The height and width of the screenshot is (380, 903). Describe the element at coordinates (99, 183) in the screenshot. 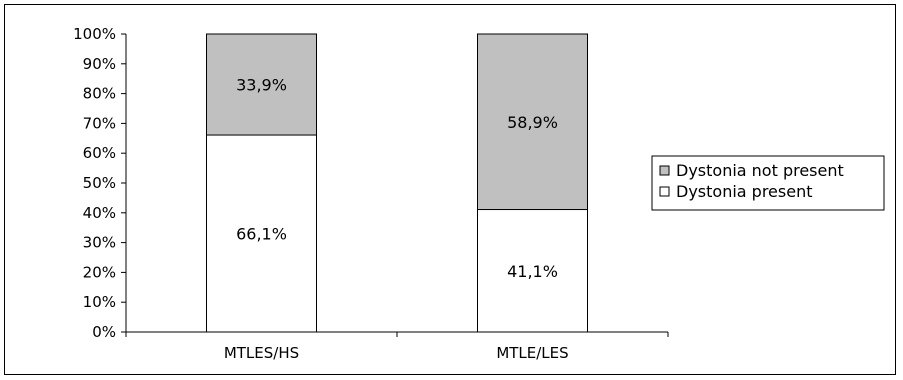

I see `y-tick-label: 50%` at that location.